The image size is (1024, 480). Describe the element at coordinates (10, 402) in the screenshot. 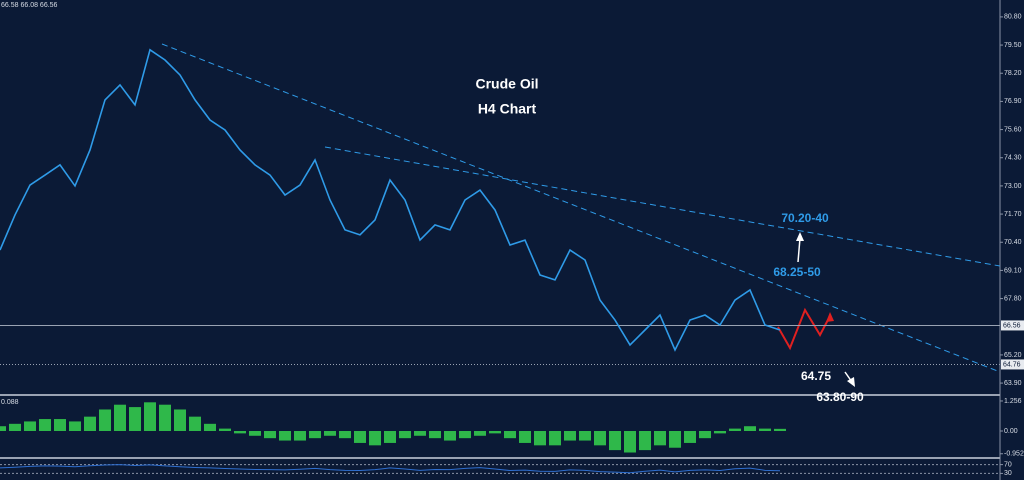

I see `indicator-label: 0.088` at that location.